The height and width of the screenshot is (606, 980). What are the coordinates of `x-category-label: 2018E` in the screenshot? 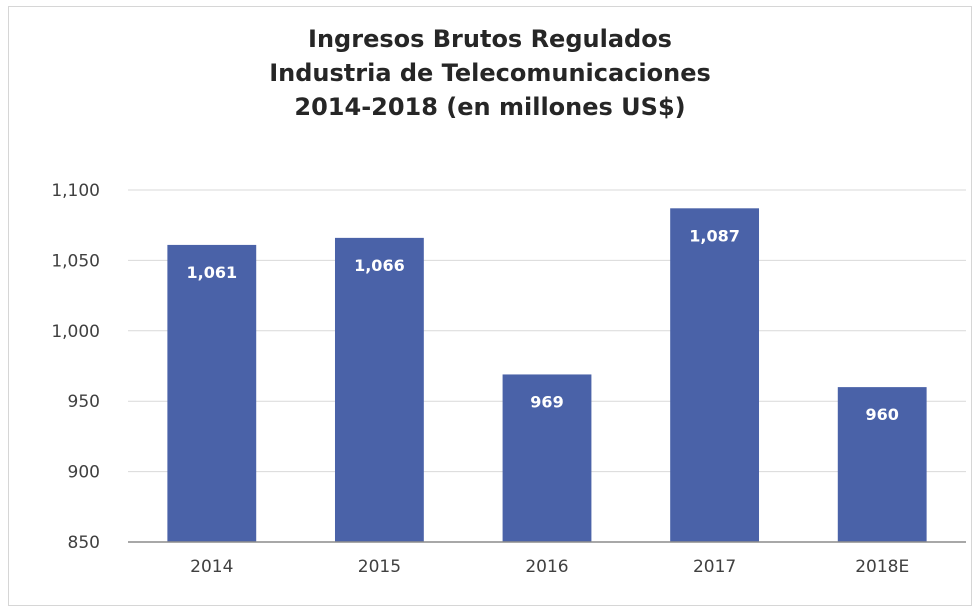 It's located at (882, 567).